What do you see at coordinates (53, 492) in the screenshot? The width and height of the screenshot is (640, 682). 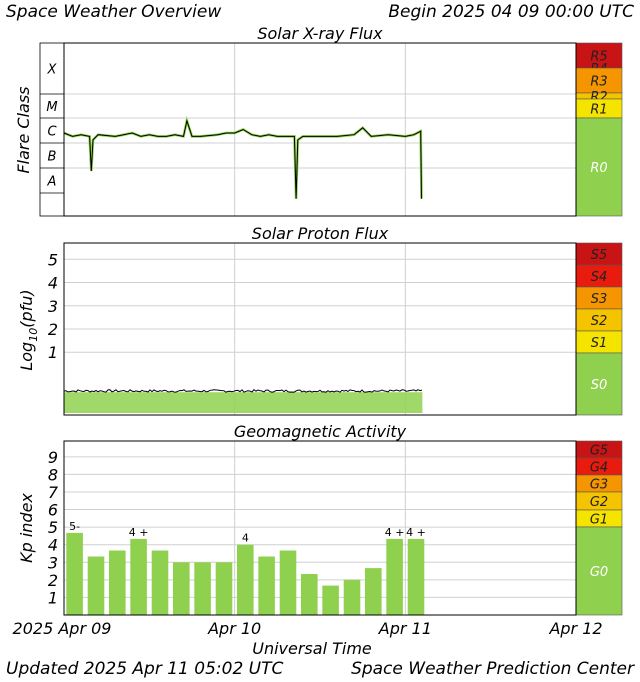 I see `y-tick-label: 7` at bounding box center [53, 492].